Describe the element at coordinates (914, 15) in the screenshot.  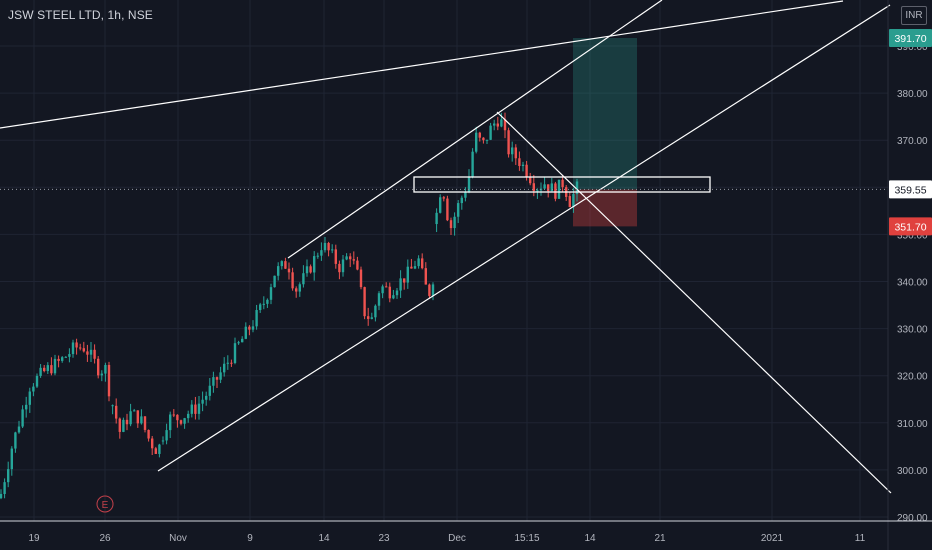
I see `currency-button: INR` at that location.